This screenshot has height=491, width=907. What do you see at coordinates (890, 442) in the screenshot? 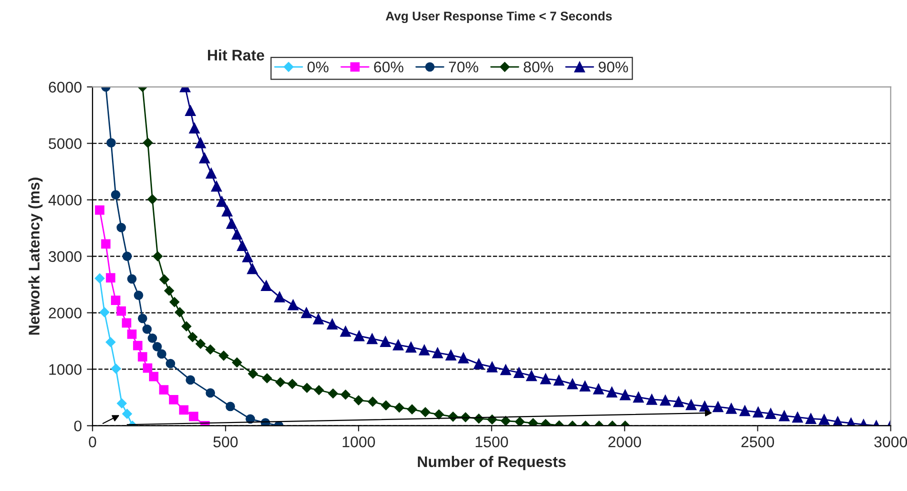
I see `x-tick-label: 3000` at bounding box center [890, 442].